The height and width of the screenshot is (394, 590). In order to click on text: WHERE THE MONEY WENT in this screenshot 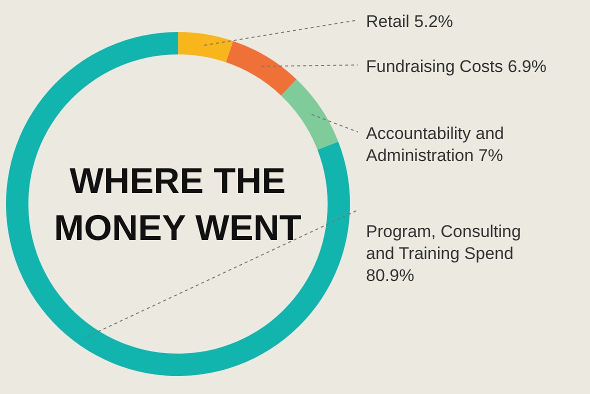, I will do `click(178, 204)`.